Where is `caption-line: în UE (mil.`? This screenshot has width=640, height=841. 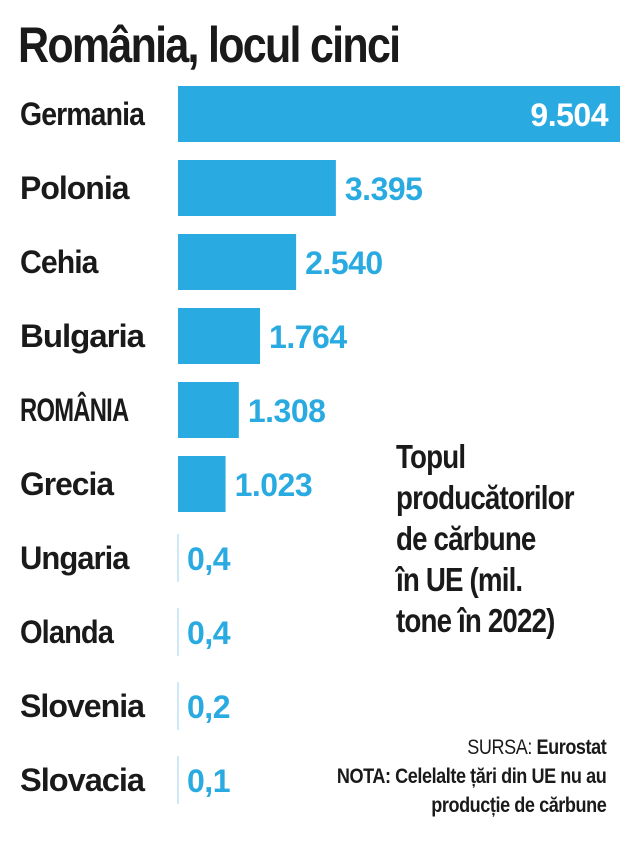
caption-line: în UE (mil. is located at coordinates (459, 579).